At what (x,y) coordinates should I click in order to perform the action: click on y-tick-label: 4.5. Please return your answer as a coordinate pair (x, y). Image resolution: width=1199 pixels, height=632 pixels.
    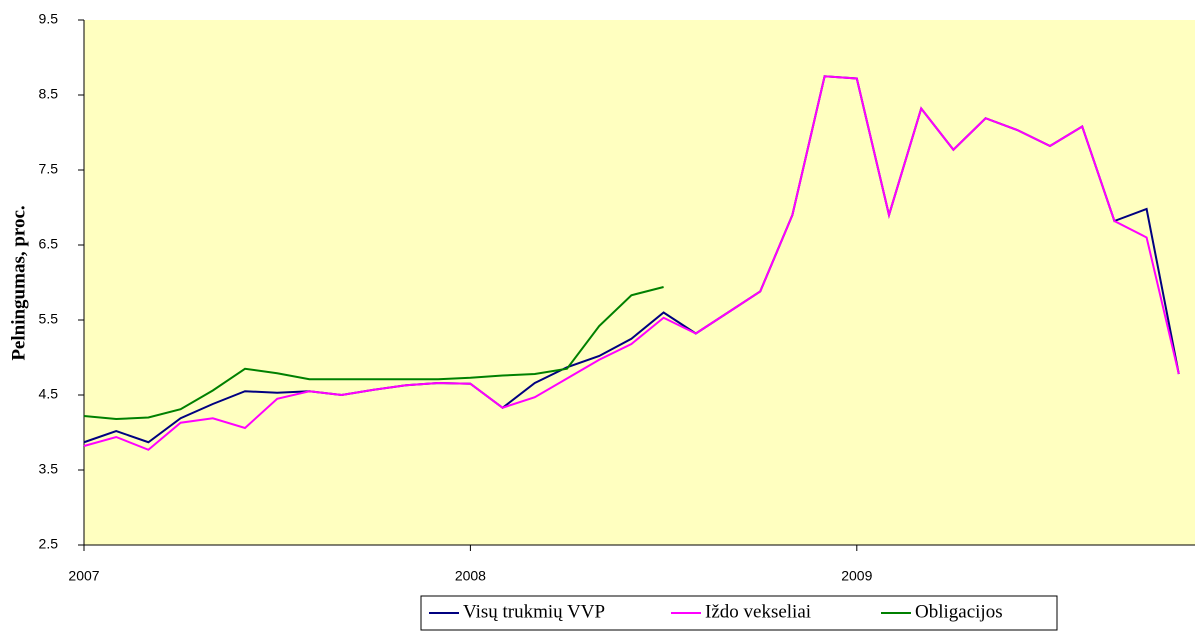
    Looking at the image, I should click on (49, 394).